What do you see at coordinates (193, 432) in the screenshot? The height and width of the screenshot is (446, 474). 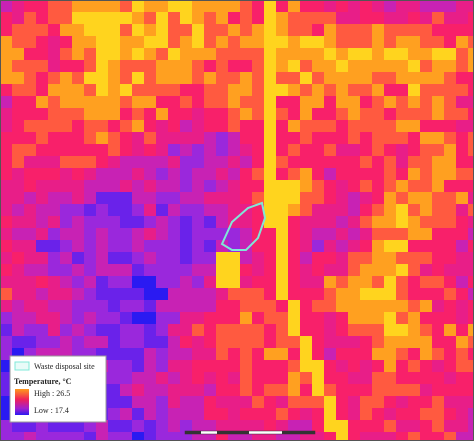 I see `scale-bar-seg` at bounding box center [193, 432].